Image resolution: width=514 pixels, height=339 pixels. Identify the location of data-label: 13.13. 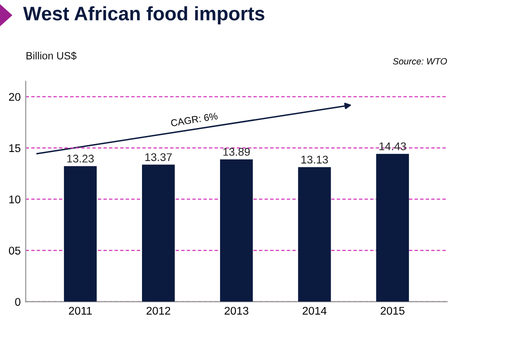
(314, 160).